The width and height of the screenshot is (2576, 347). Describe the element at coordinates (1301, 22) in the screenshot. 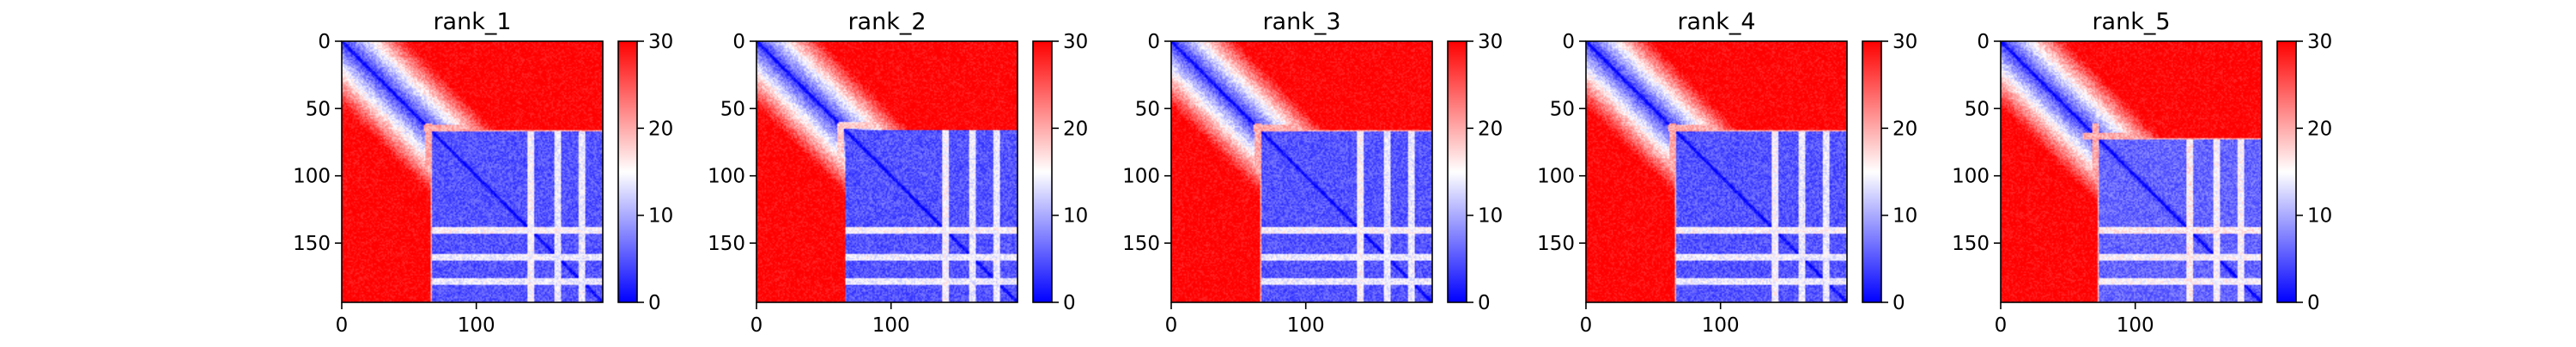

I see `panel-title: rank_3` at that location.